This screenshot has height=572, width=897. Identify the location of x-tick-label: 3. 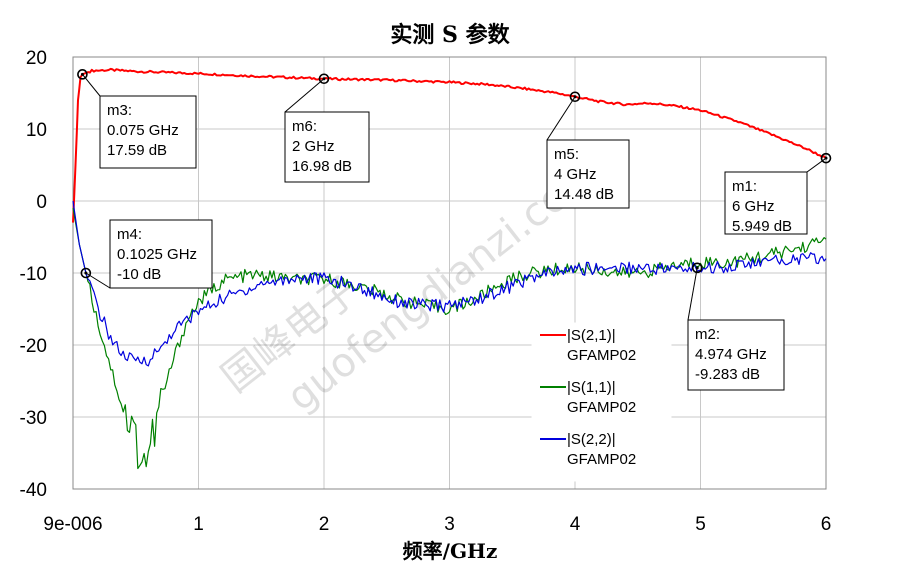
(449, 524).